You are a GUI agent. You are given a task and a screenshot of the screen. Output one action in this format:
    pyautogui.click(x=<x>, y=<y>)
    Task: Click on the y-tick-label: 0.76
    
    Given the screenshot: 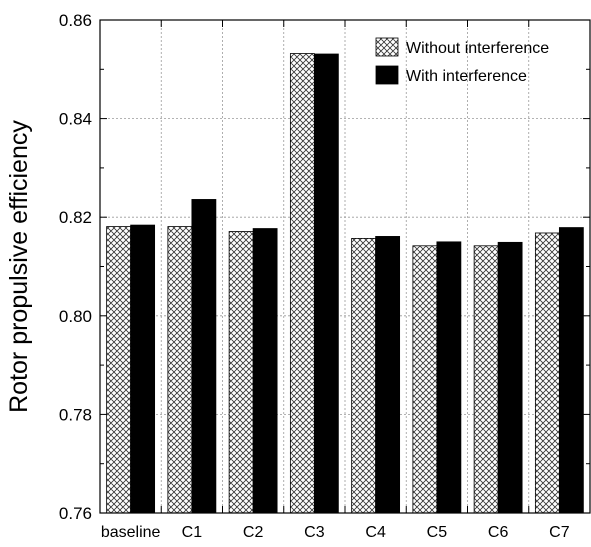 What is the action you would take?
    pyautogui.click(x=75, y=513)
    